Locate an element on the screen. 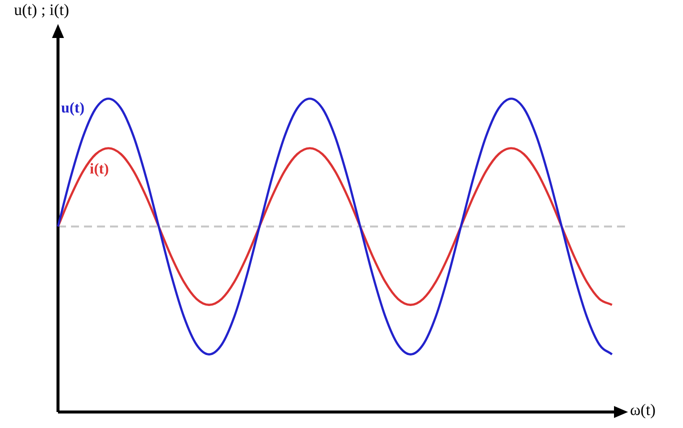 The image size is (683, 428). series-label: i(t) is located at coordinates (99, 170).